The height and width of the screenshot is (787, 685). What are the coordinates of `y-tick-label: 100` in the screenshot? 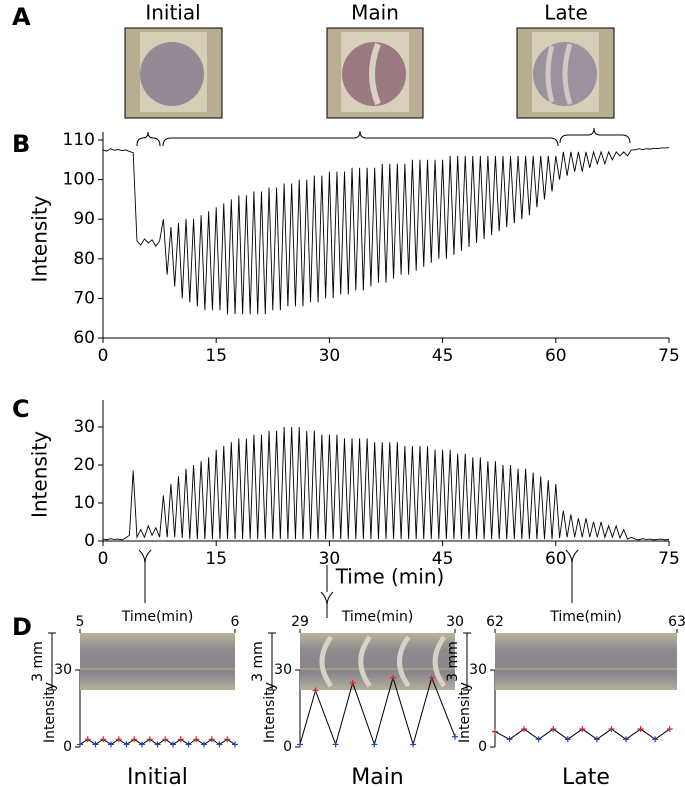 It's located at (79, 180).